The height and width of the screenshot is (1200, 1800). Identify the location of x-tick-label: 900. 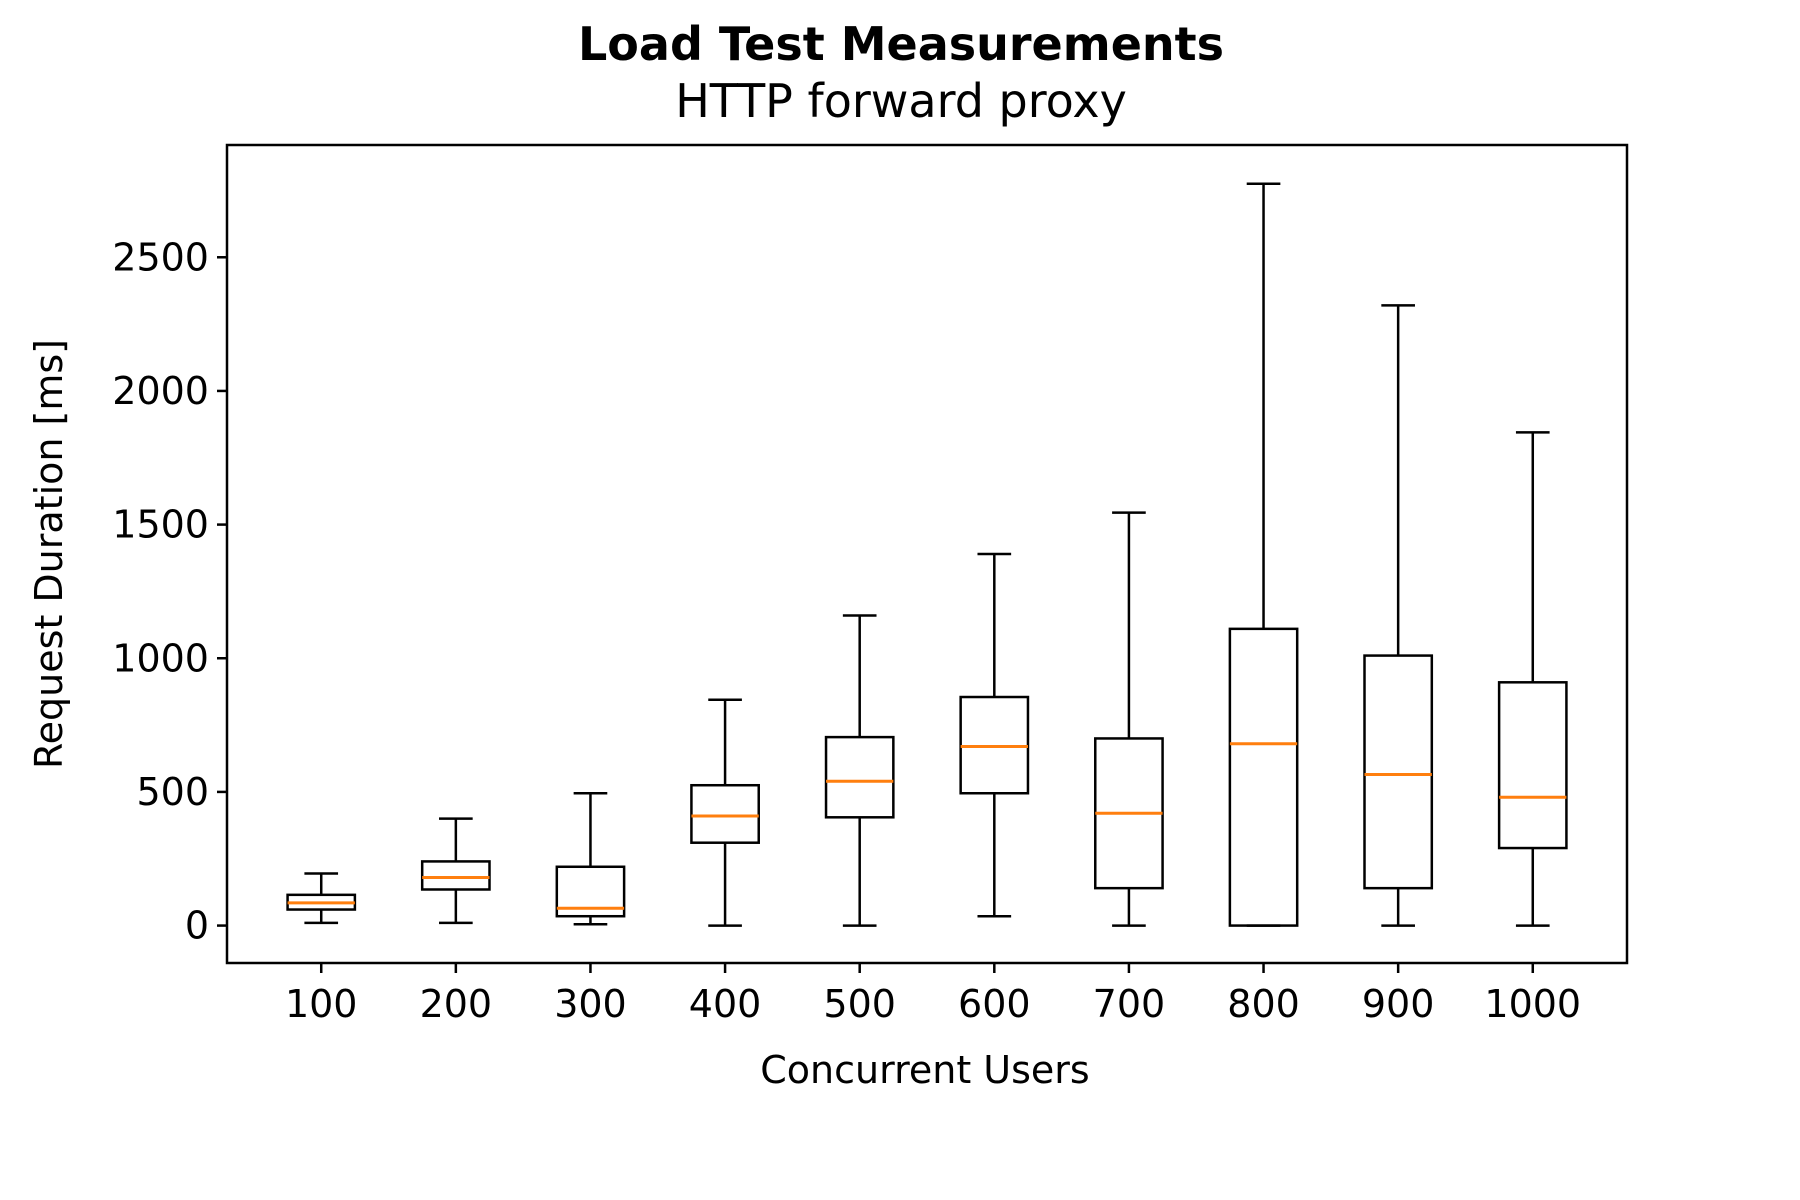
(1398, 1004).